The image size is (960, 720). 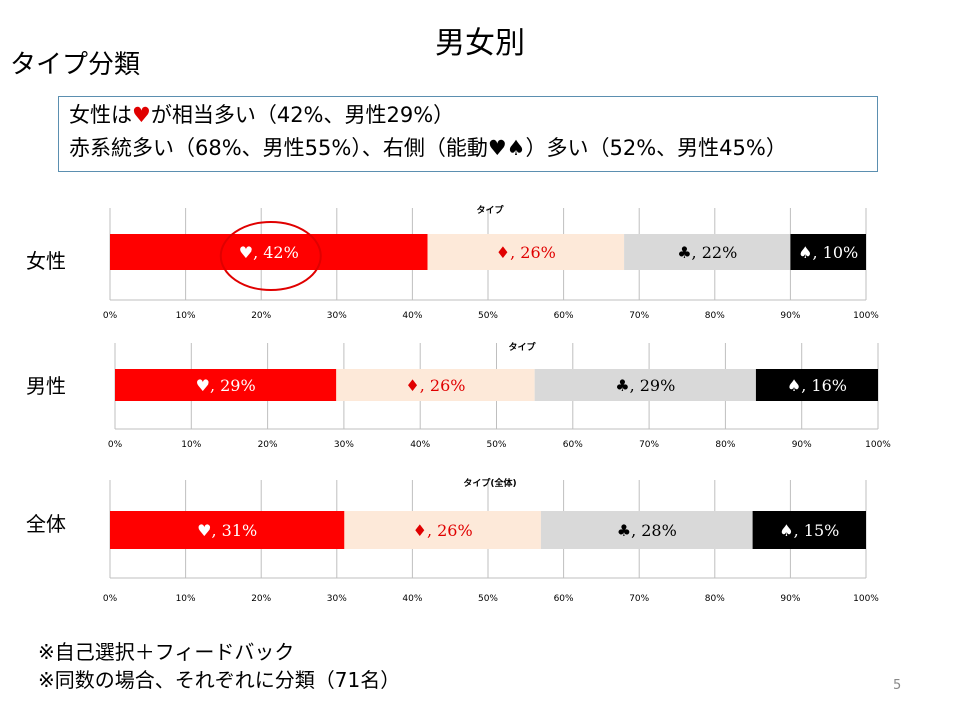 What do you see at coordinates (75, 65) in the screenshot?
I see `section-subtitle: タイプ分類` at bounding box center [75, 65].